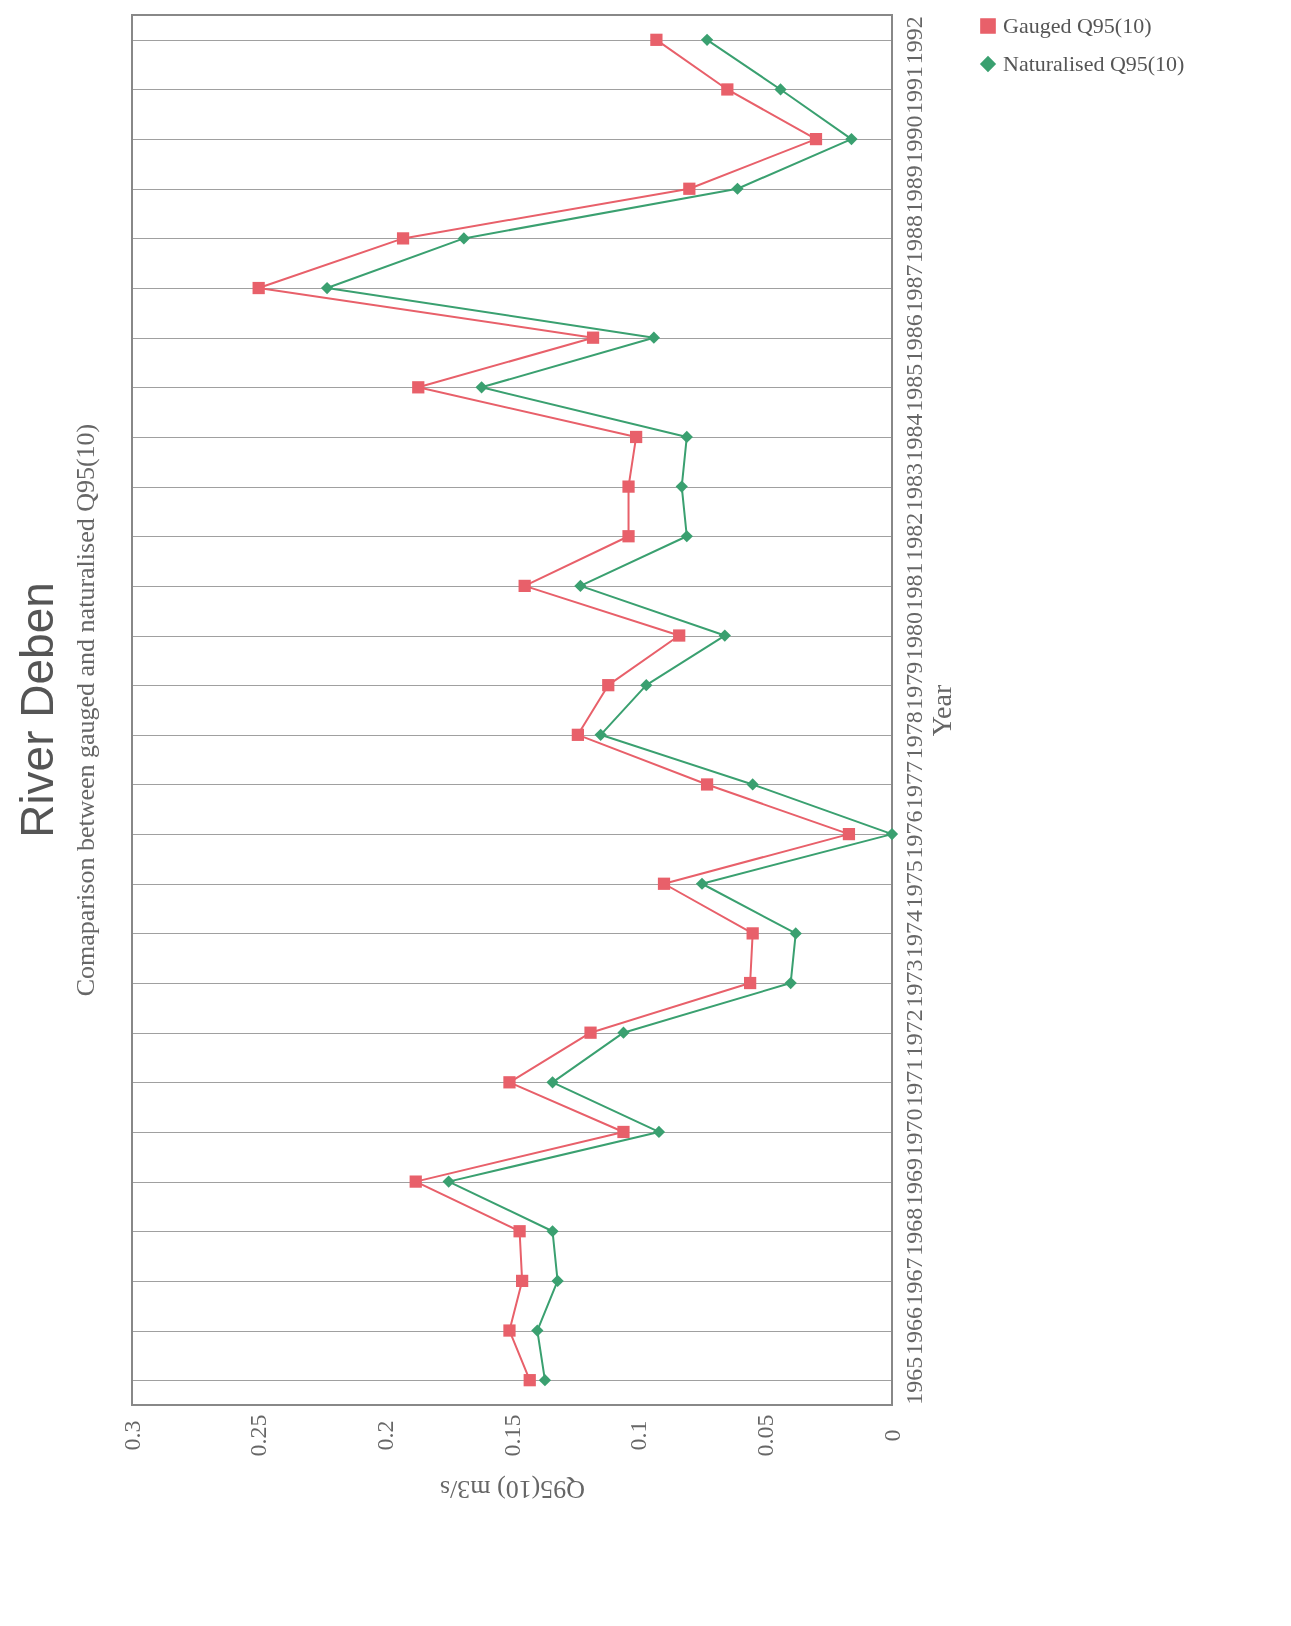  Describe the element at coordinates (913, 288) in the screenshot. I see `y-tick-label: 1987` at that location.